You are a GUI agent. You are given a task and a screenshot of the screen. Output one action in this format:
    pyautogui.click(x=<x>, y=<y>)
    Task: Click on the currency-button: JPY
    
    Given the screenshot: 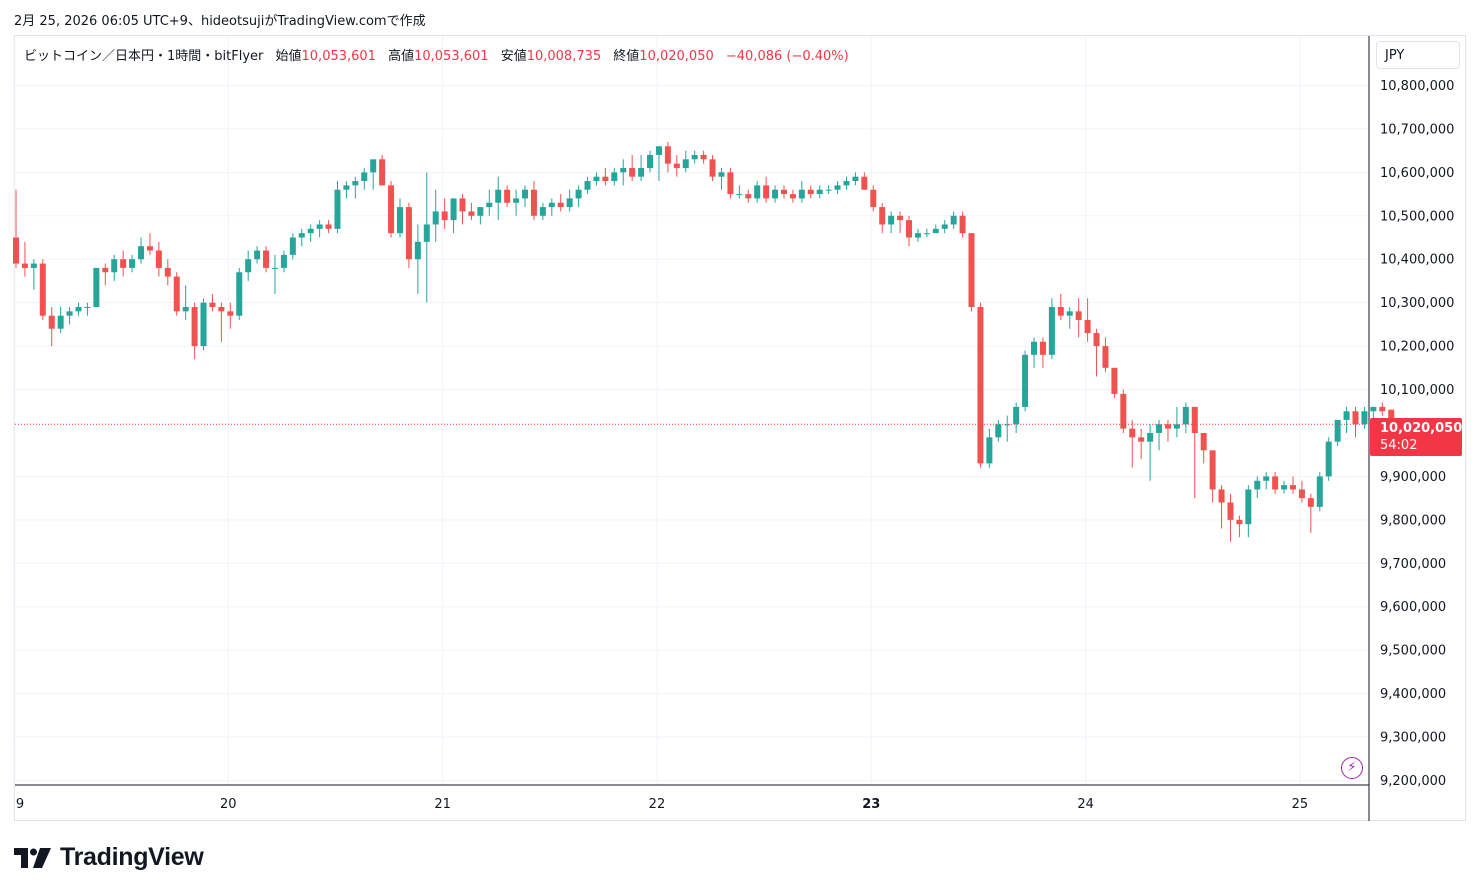 What is the action you would take?
    pyautogui.click(x=1418, y=55)
    